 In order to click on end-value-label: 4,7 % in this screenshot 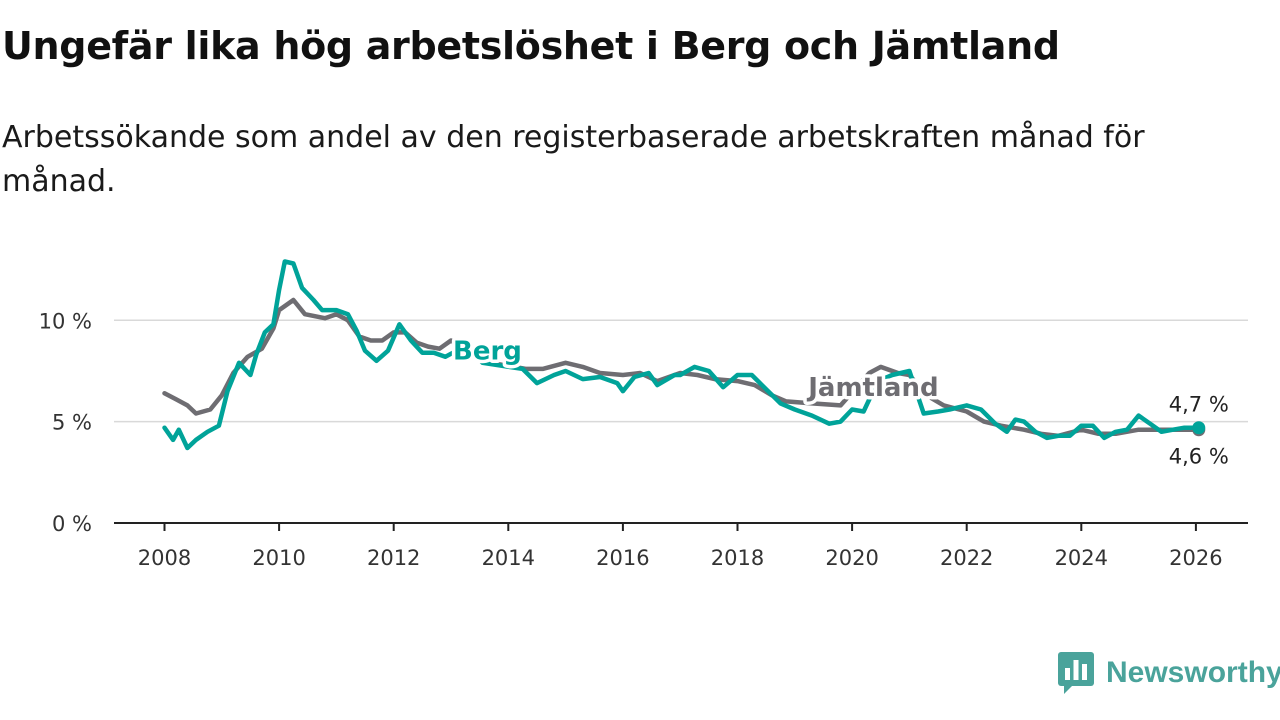, I will do `click(1199, 405)`.